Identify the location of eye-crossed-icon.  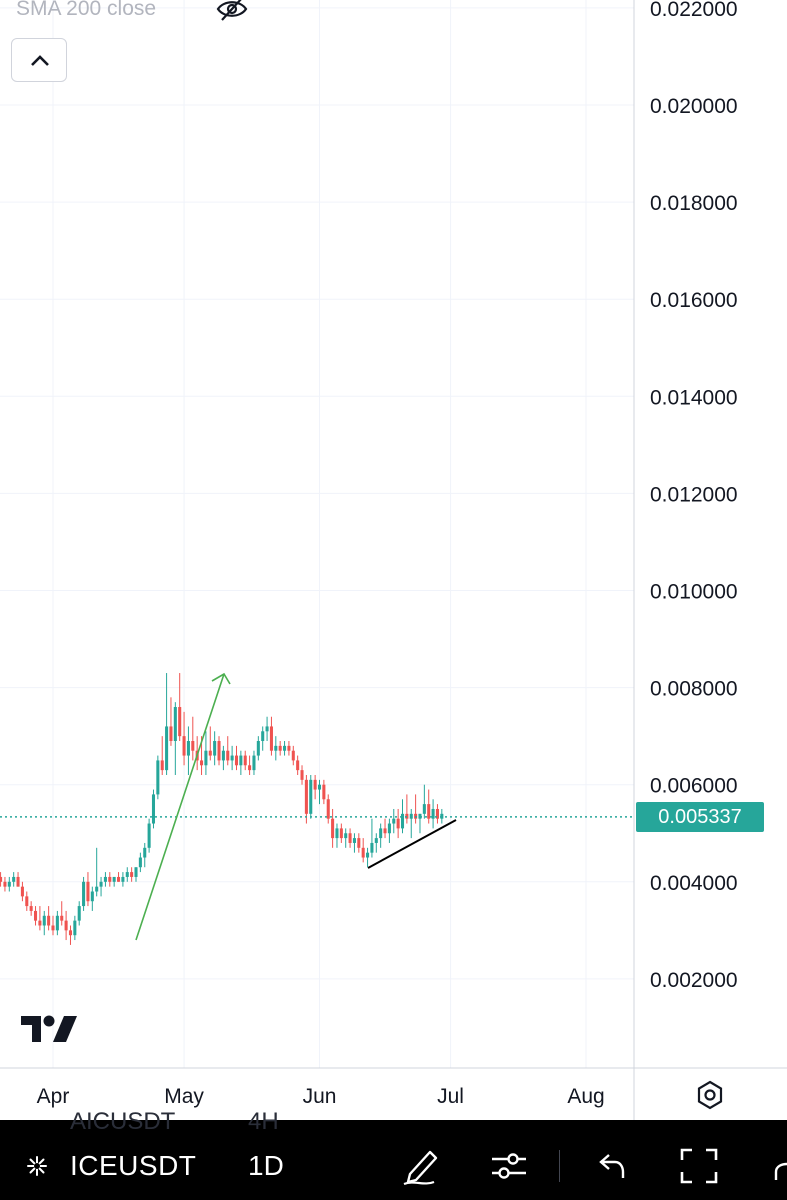
(232, 11).